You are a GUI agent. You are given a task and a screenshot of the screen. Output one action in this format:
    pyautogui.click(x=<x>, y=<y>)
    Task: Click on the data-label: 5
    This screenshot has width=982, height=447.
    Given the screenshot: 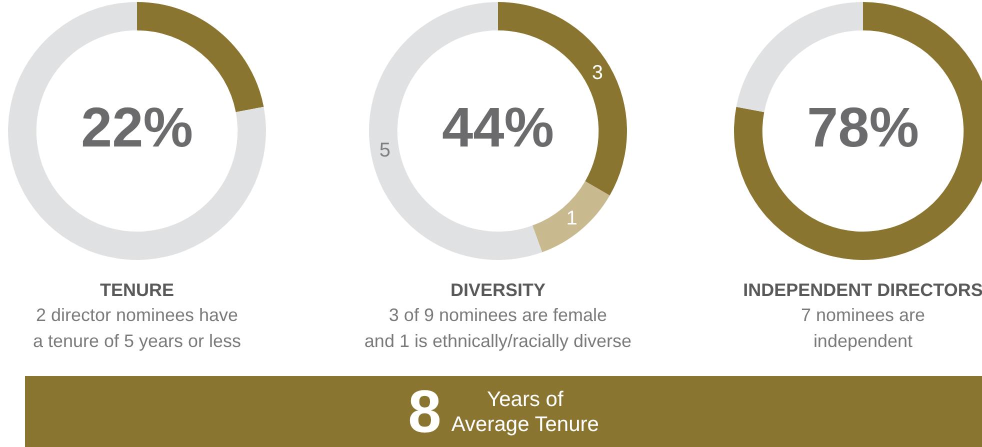 What is the action you would take?
    pyautogui.click(x=384, y=150)
    